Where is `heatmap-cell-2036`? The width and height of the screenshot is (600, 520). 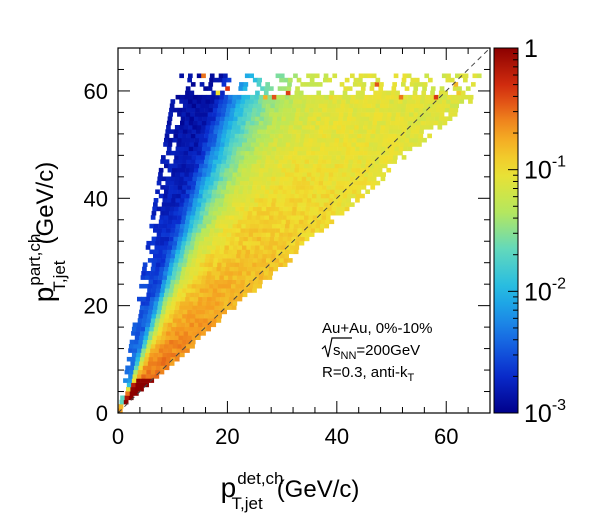
heatmap-cell-2036 is located at coordinates (187, 123).